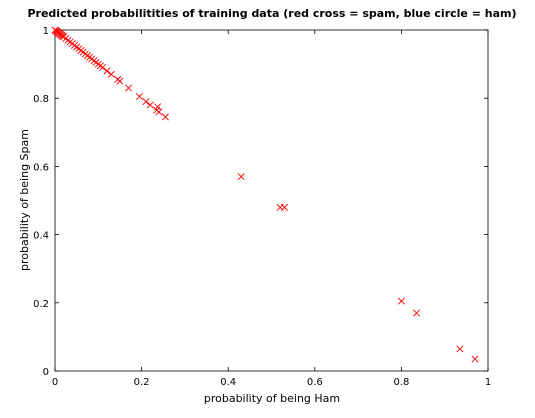 This screenshot has width=535, height=418. What do you see at coordinates (41, 304) in the screenshot?
I see `y-tick-label: 0.2` at bounding box center [41, 304].